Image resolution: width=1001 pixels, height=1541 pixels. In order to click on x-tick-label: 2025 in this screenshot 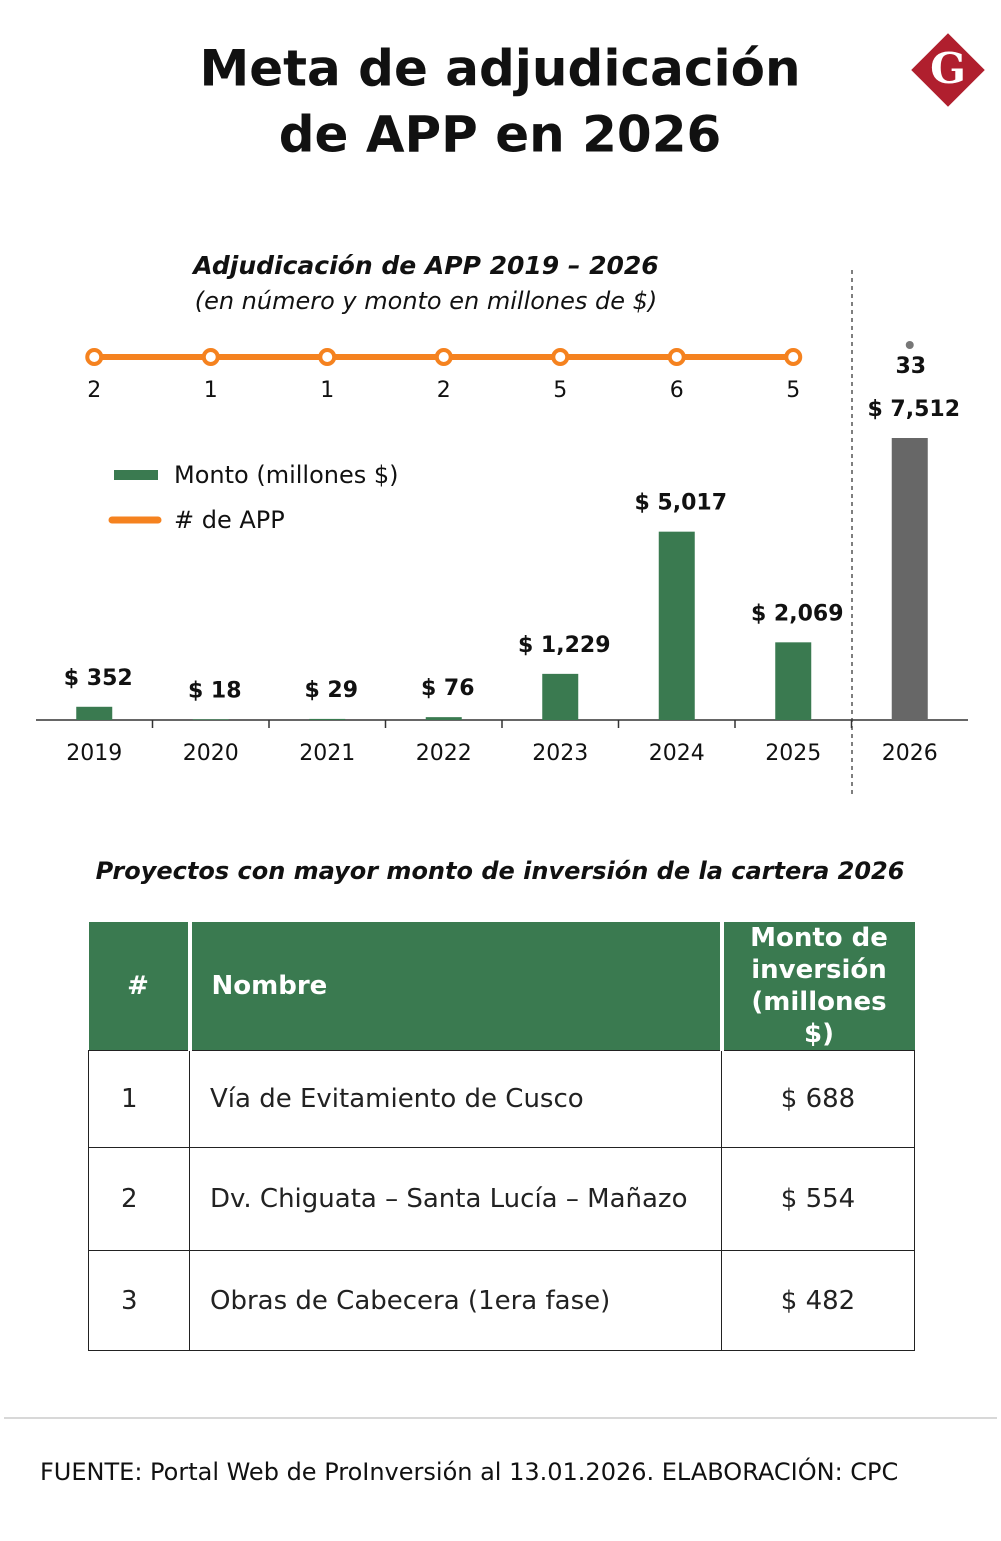, I will do `click(793, 753)`.